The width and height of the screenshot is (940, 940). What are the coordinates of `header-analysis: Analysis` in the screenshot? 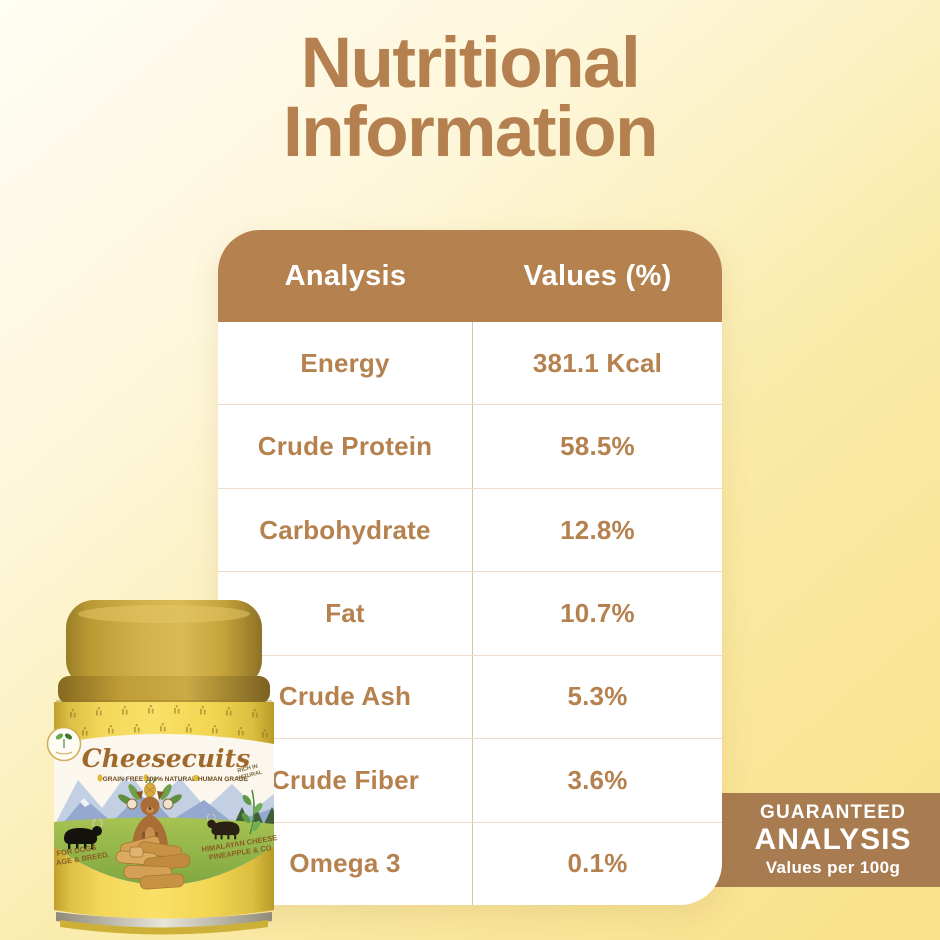 It's located at (345, 275).